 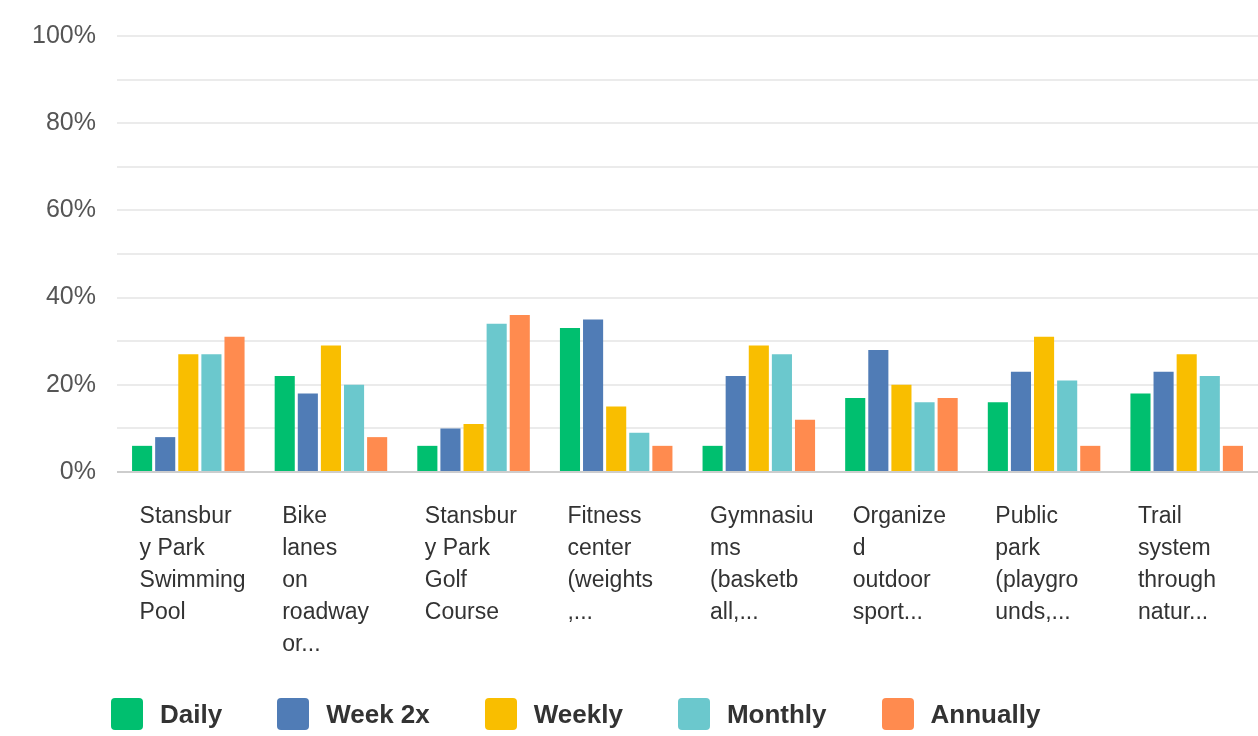 I want to click on y-tick-label: 40%, so click(x=70, y=295).